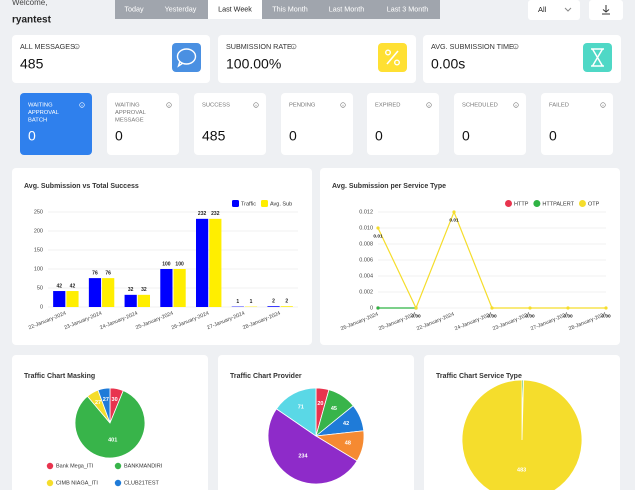  I want to click on slice-label: 42, so click(346, 424).